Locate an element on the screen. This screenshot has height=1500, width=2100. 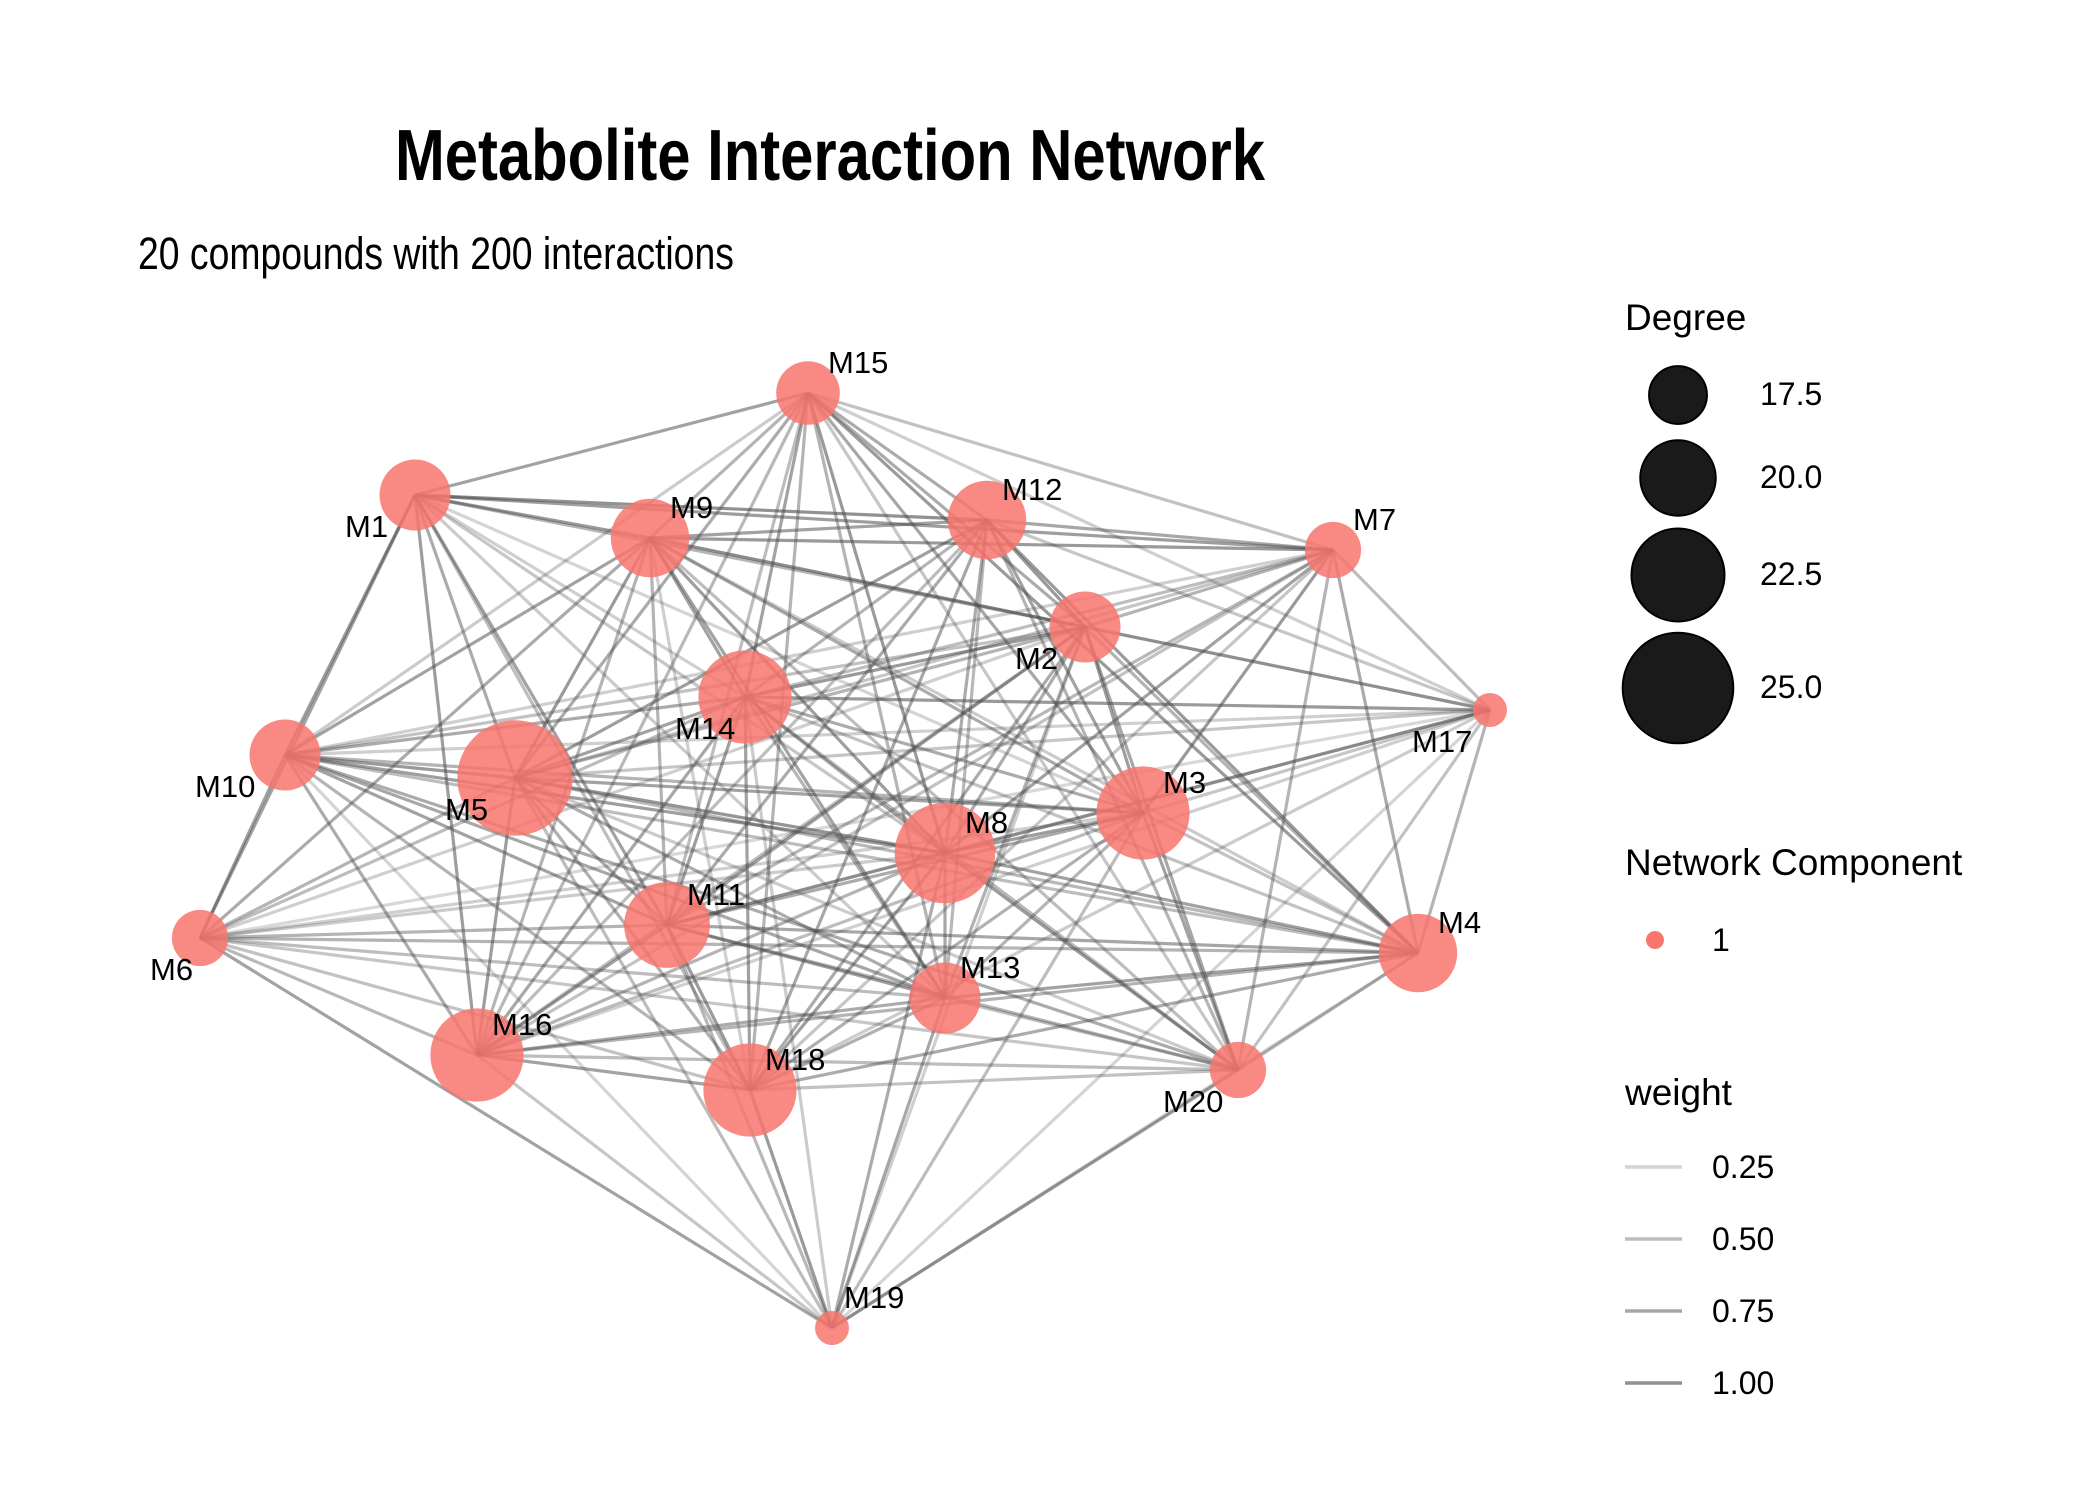
node-M15 is located at coordinates (808, 393).